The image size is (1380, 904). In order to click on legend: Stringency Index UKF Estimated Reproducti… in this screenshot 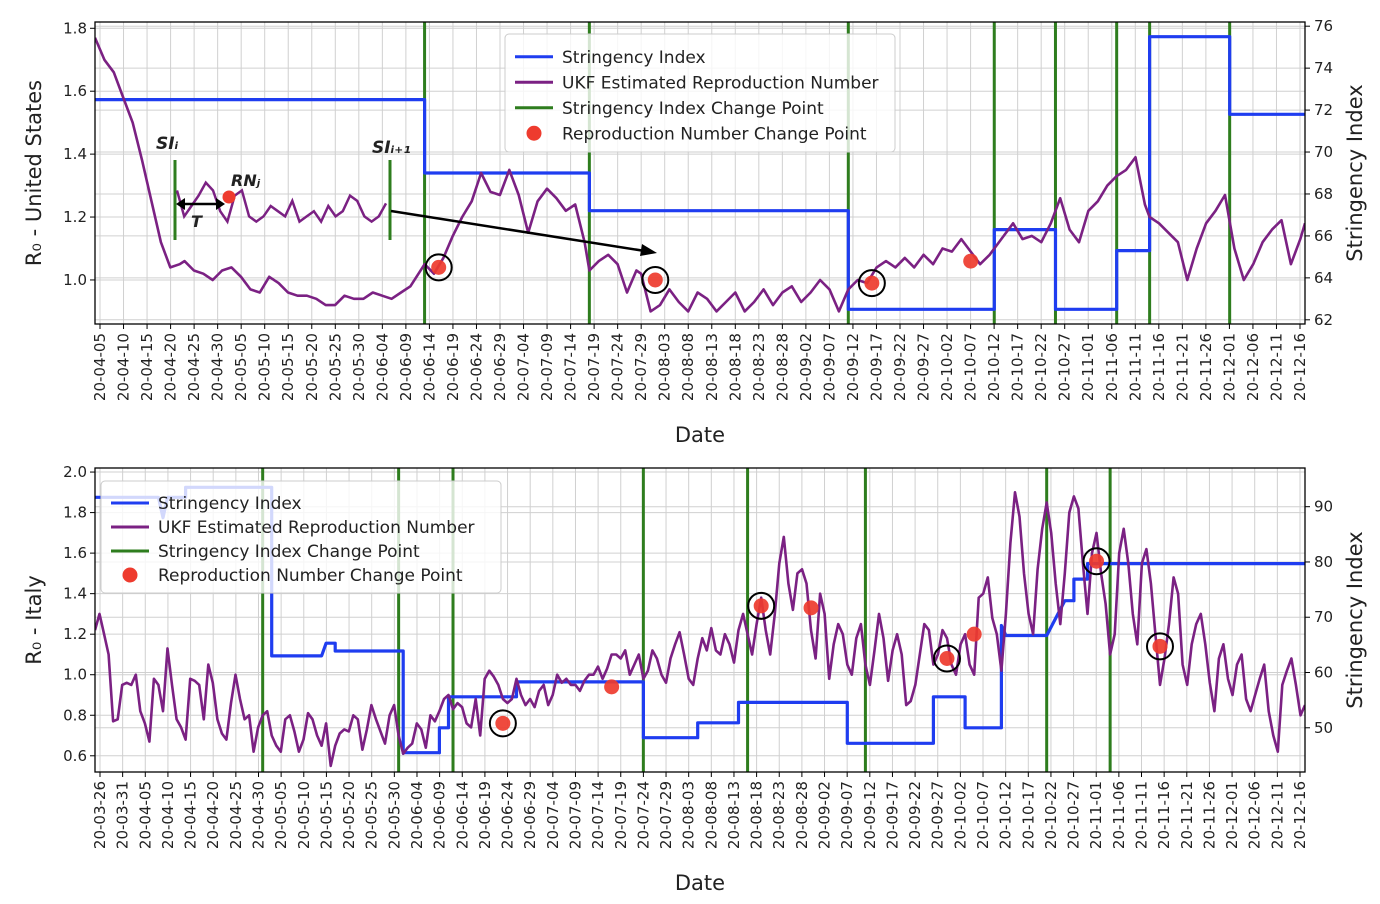, I will do `click(700, 93)`.